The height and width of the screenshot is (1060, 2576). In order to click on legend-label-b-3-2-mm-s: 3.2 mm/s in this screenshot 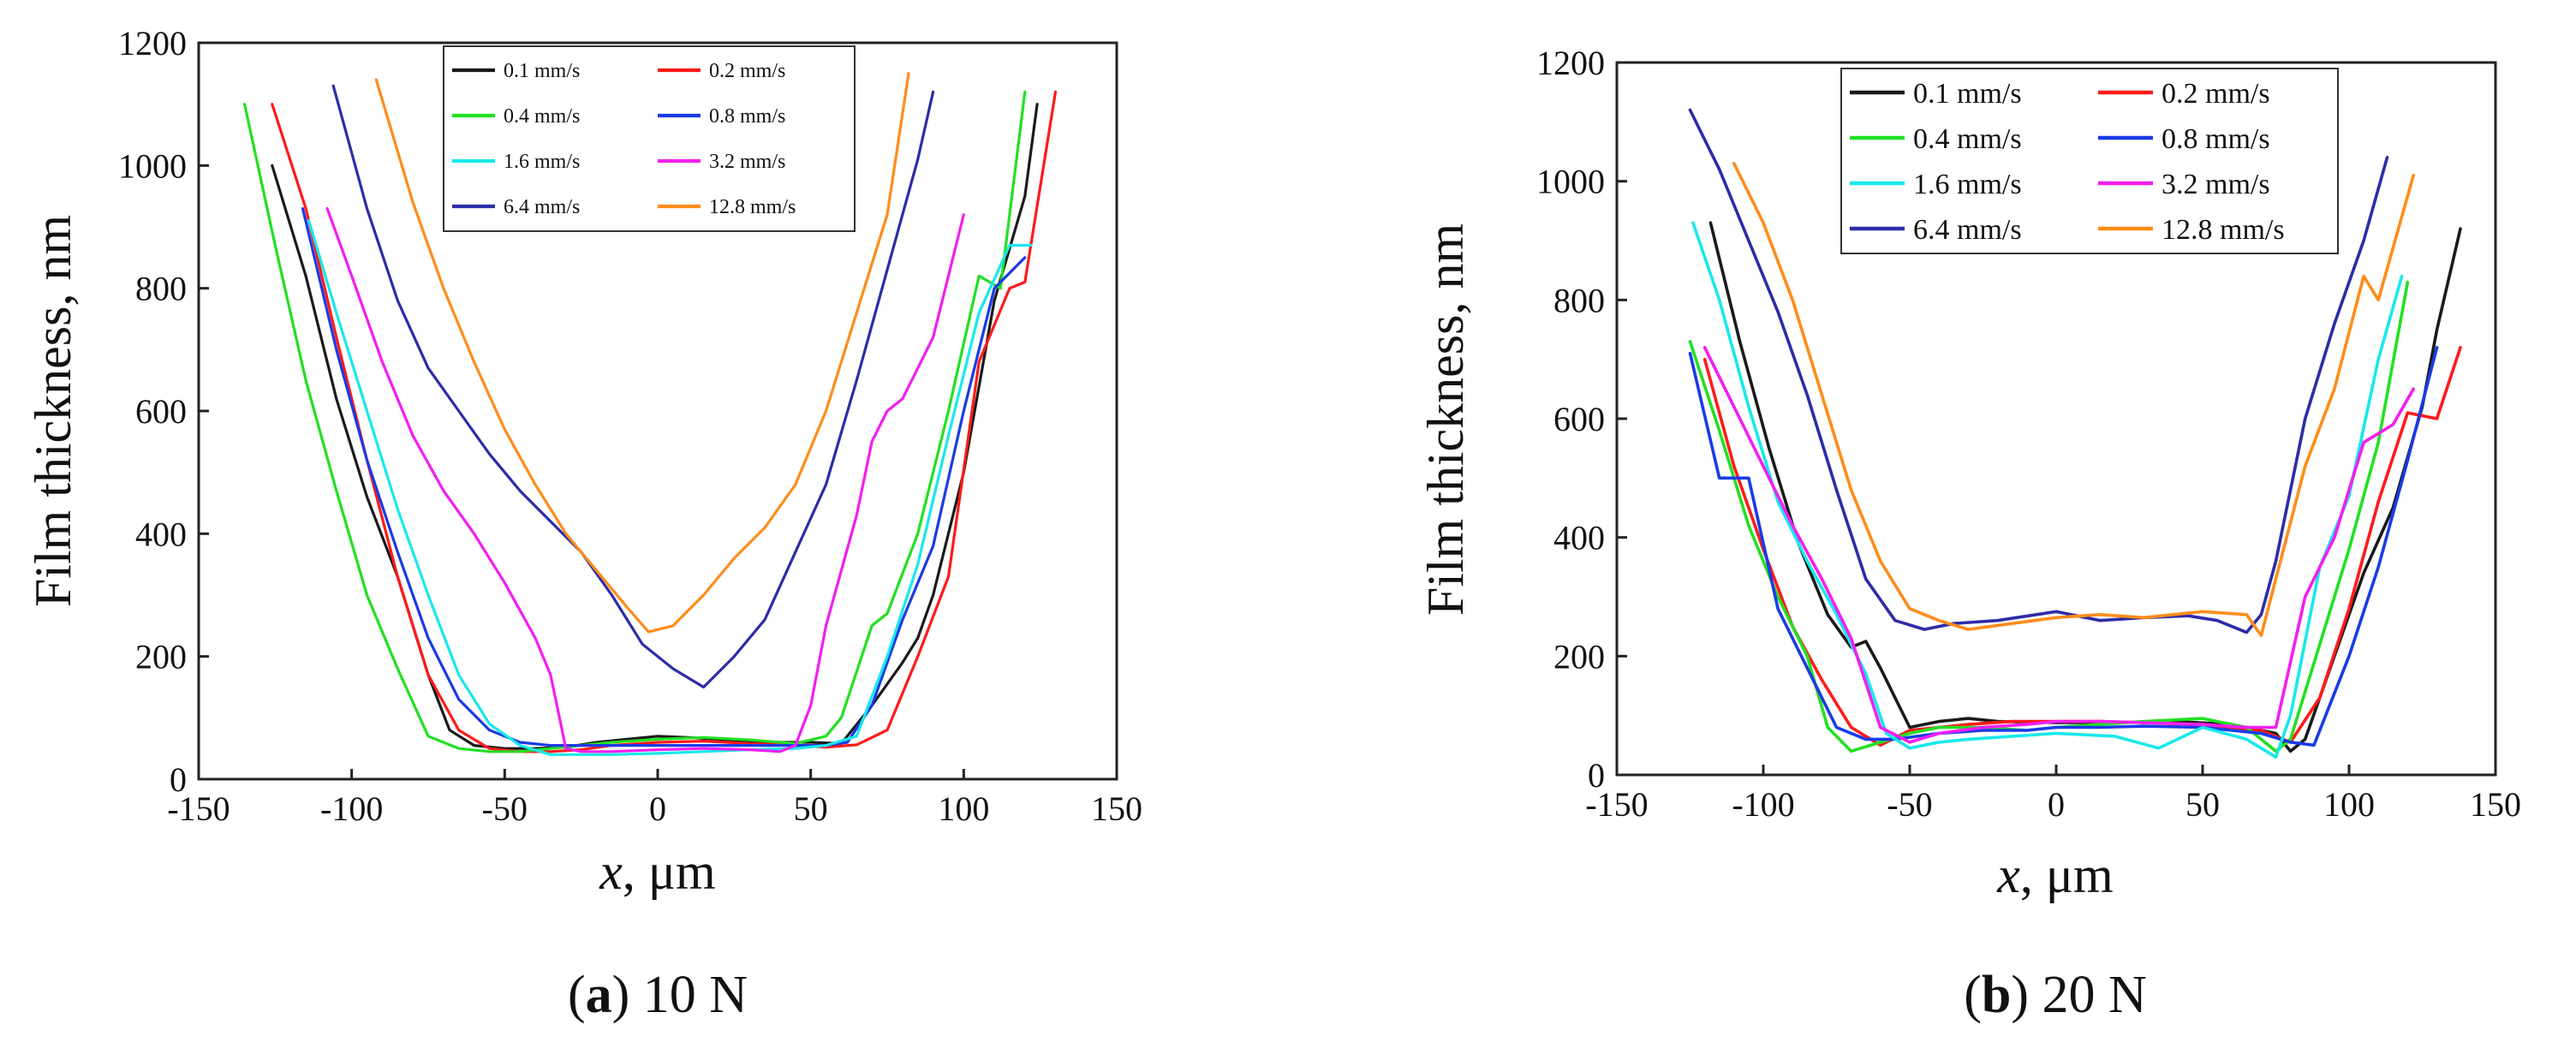, I will do `click(2216, 184)`.